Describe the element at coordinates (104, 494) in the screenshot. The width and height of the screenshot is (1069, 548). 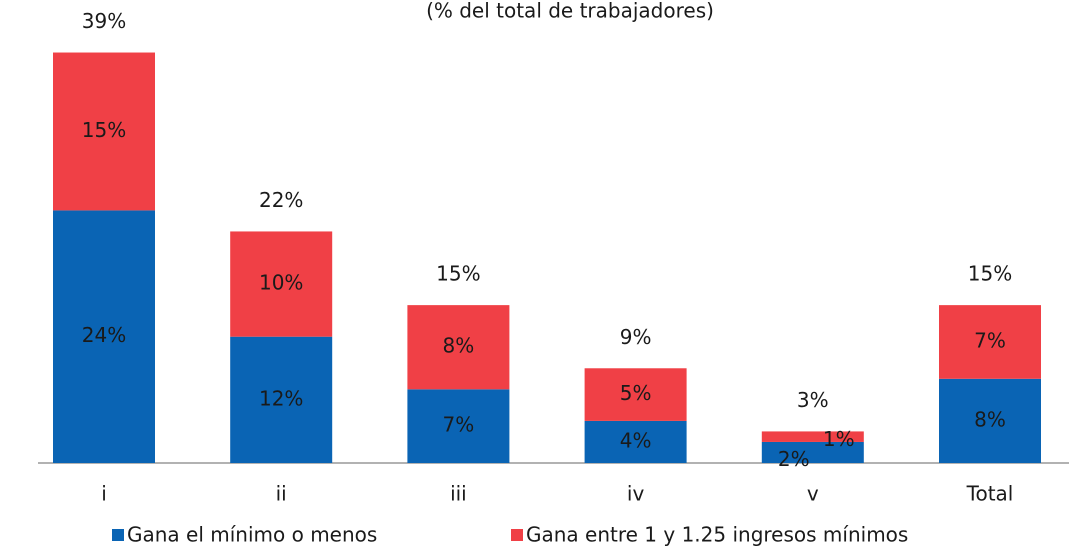
I see `x-tick-label: i` at that location.